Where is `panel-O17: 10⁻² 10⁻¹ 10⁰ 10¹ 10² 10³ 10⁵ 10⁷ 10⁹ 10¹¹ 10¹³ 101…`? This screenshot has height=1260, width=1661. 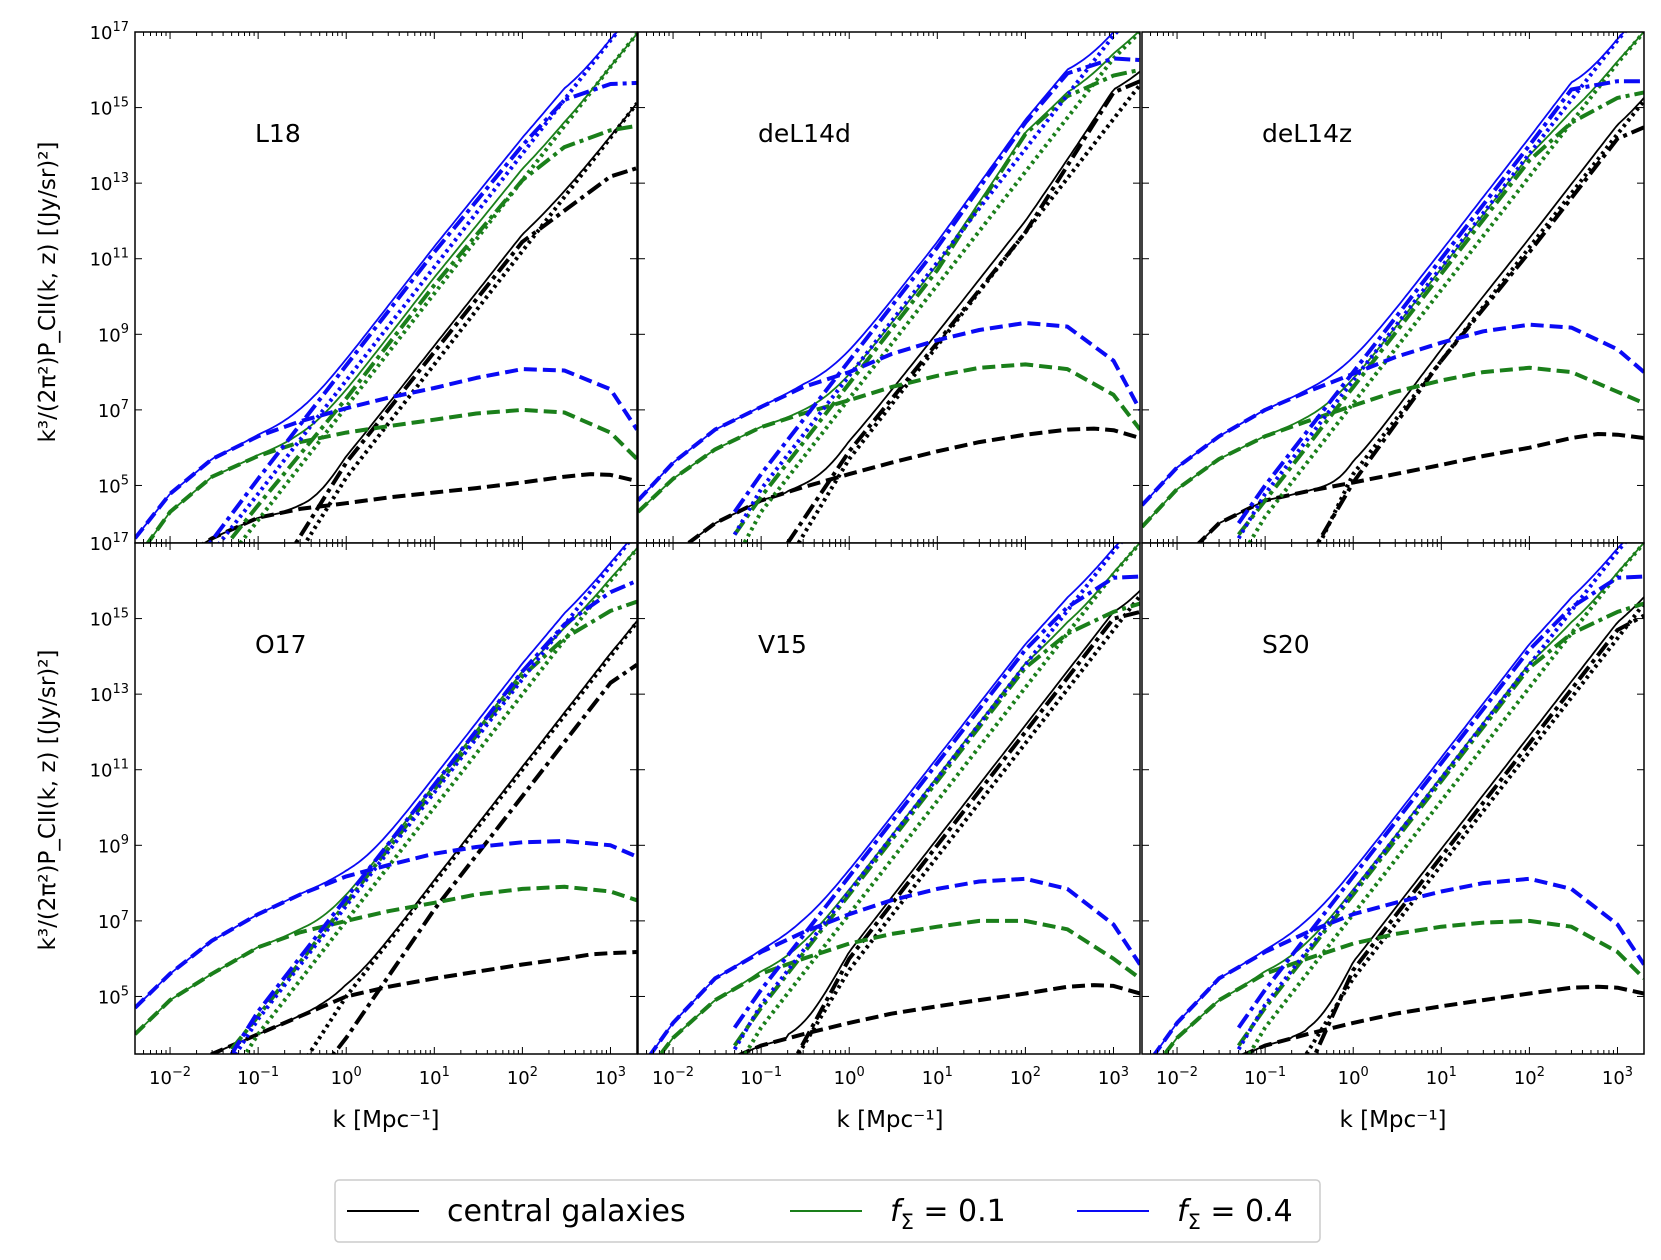
panel-O17: 10⁻² 10⁻¹ 10⁰ 10¹ 10² 10³ 10⁵ 10⁷ 10⁹ 10¹¹ 10¹³ 101… is located at coordinates (364, 810).